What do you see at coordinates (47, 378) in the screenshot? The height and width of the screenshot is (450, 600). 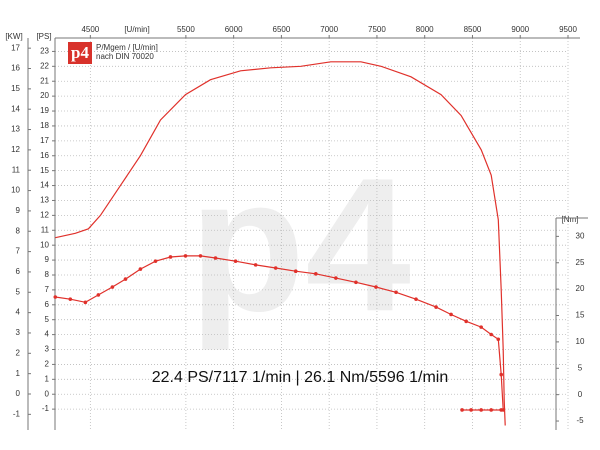 I see `y-tick-label: 1` at bounding box center [47, 378].